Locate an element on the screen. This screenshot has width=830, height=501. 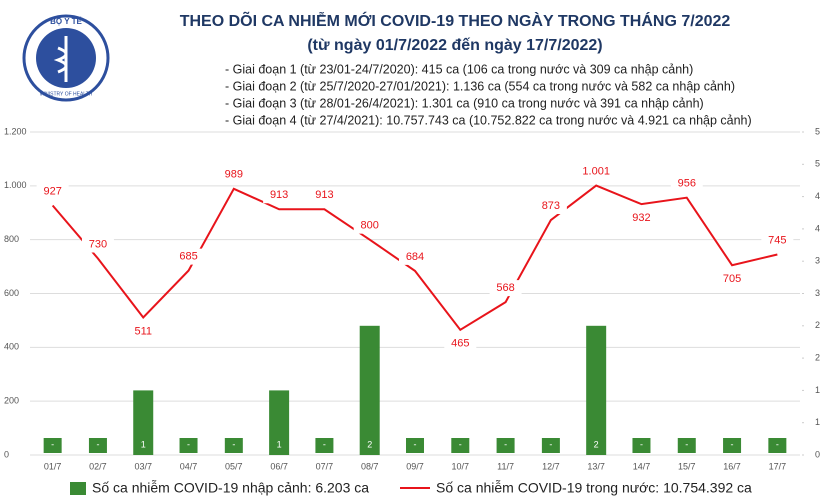
line-label: 465 is located at coordinates (460, 344).